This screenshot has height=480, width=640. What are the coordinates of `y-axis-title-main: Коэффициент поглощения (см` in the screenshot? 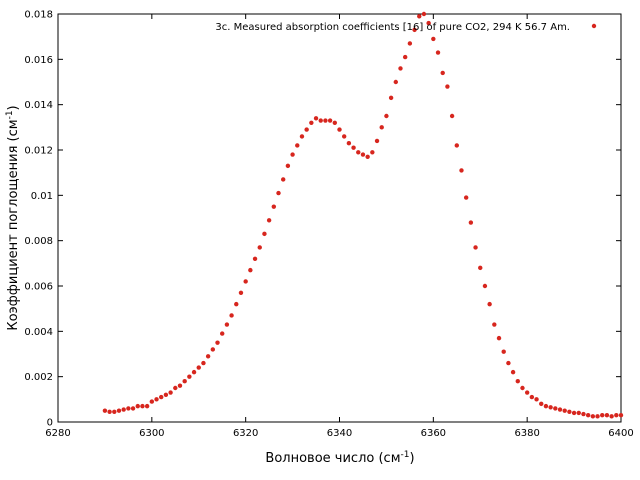 It's located at (13, 224).